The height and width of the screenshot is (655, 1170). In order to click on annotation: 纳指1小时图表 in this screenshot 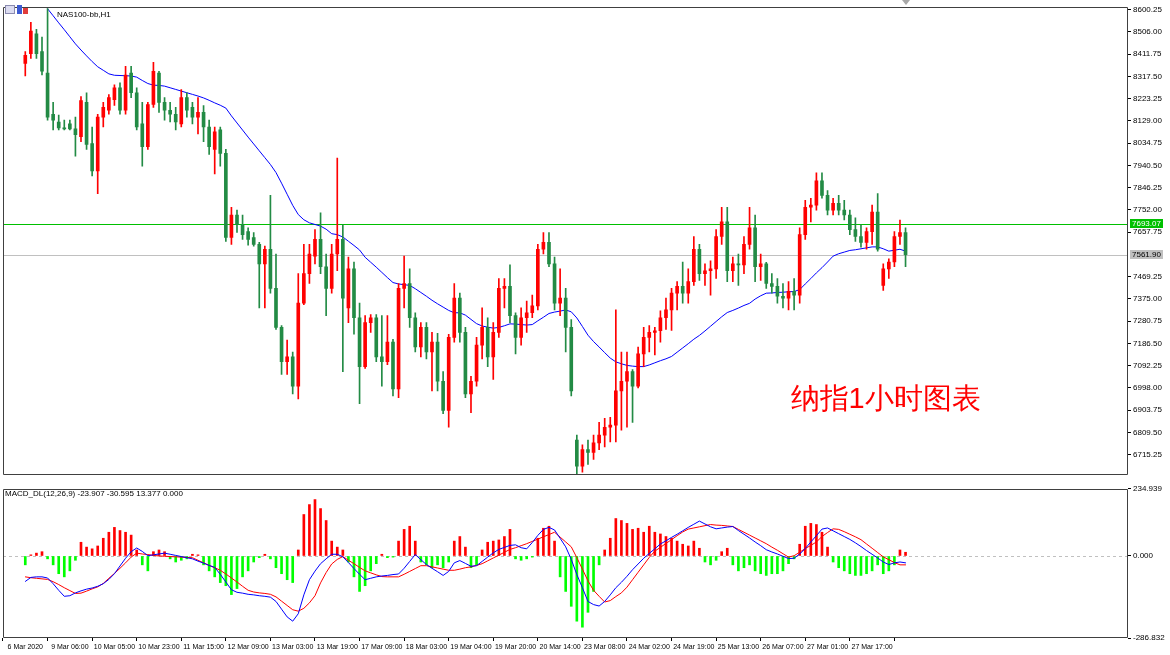, I will do `click(885, 397)`.